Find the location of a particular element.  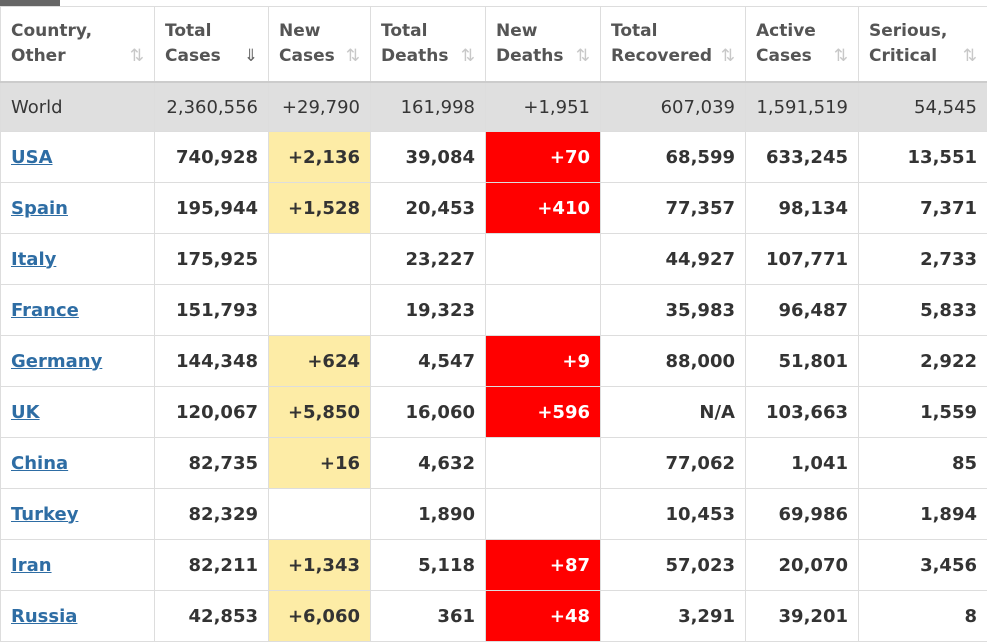

total-recovered-cell: N/A is located at coordinates (673, 412).